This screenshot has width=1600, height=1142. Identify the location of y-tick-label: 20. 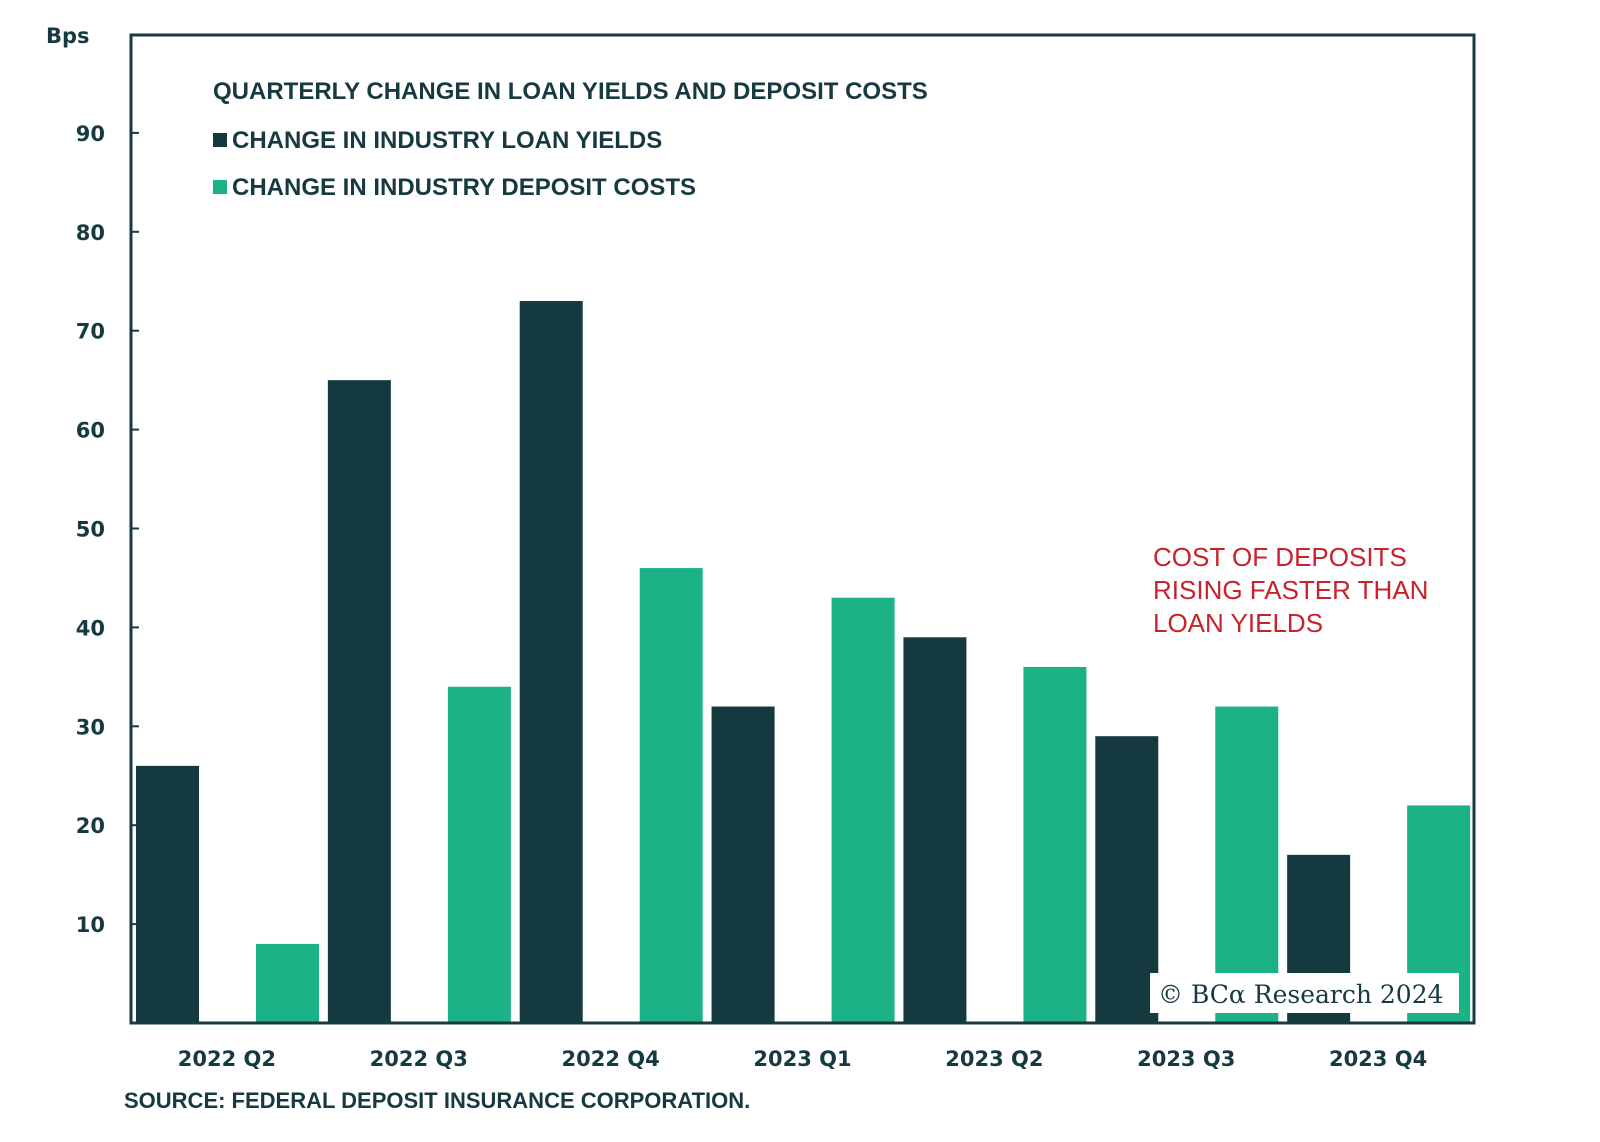
(90, 826).